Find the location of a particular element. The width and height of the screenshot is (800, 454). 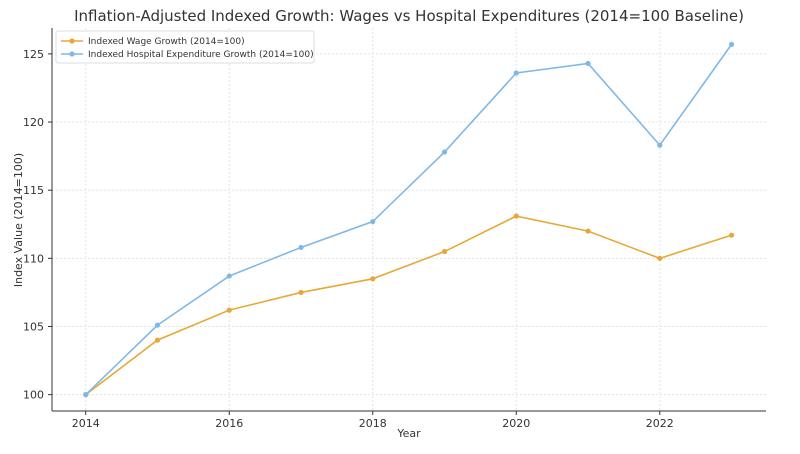

x-tick-label: 2016 is located at coordinates (229, 423).